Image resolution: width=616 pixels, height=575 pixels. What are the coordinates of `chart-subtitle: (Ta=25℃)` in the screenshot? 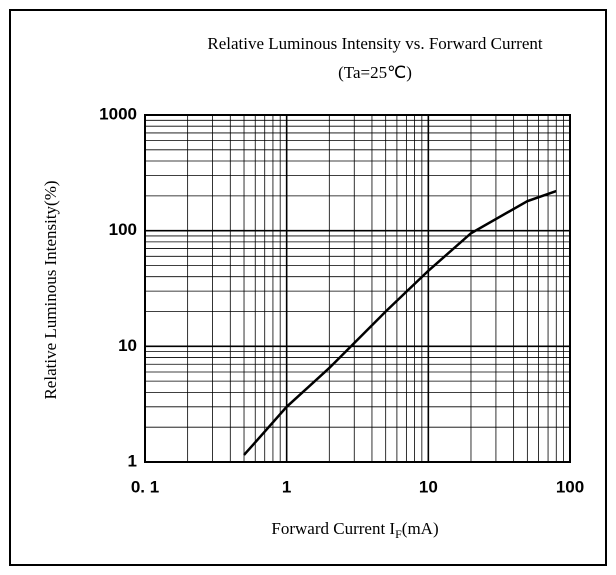 It's located at (375, 72).